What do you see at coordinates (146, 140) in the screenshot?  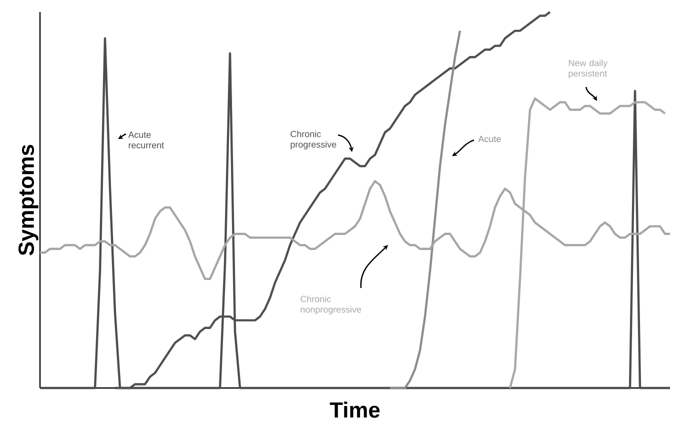 I see `text: Acute recurrent` at bounding box center [146, 140].